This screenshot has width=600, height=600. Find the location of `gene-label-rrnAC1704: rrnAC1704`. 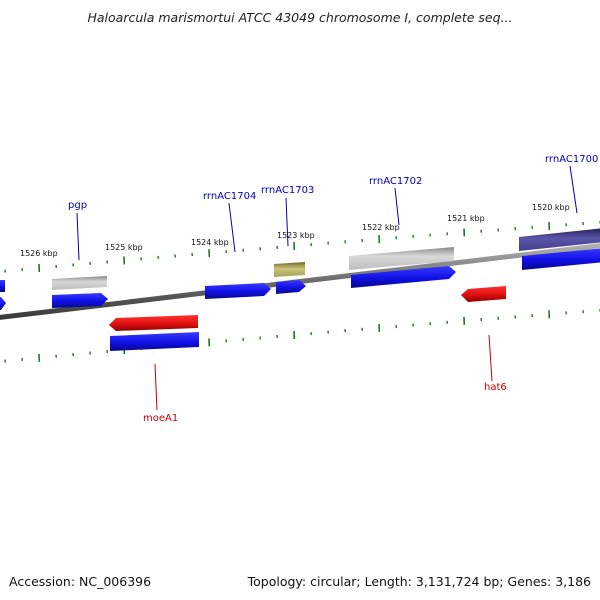

gene-label-rrnAC1704: rrnAC1704 is located at coordinates (229, 196).